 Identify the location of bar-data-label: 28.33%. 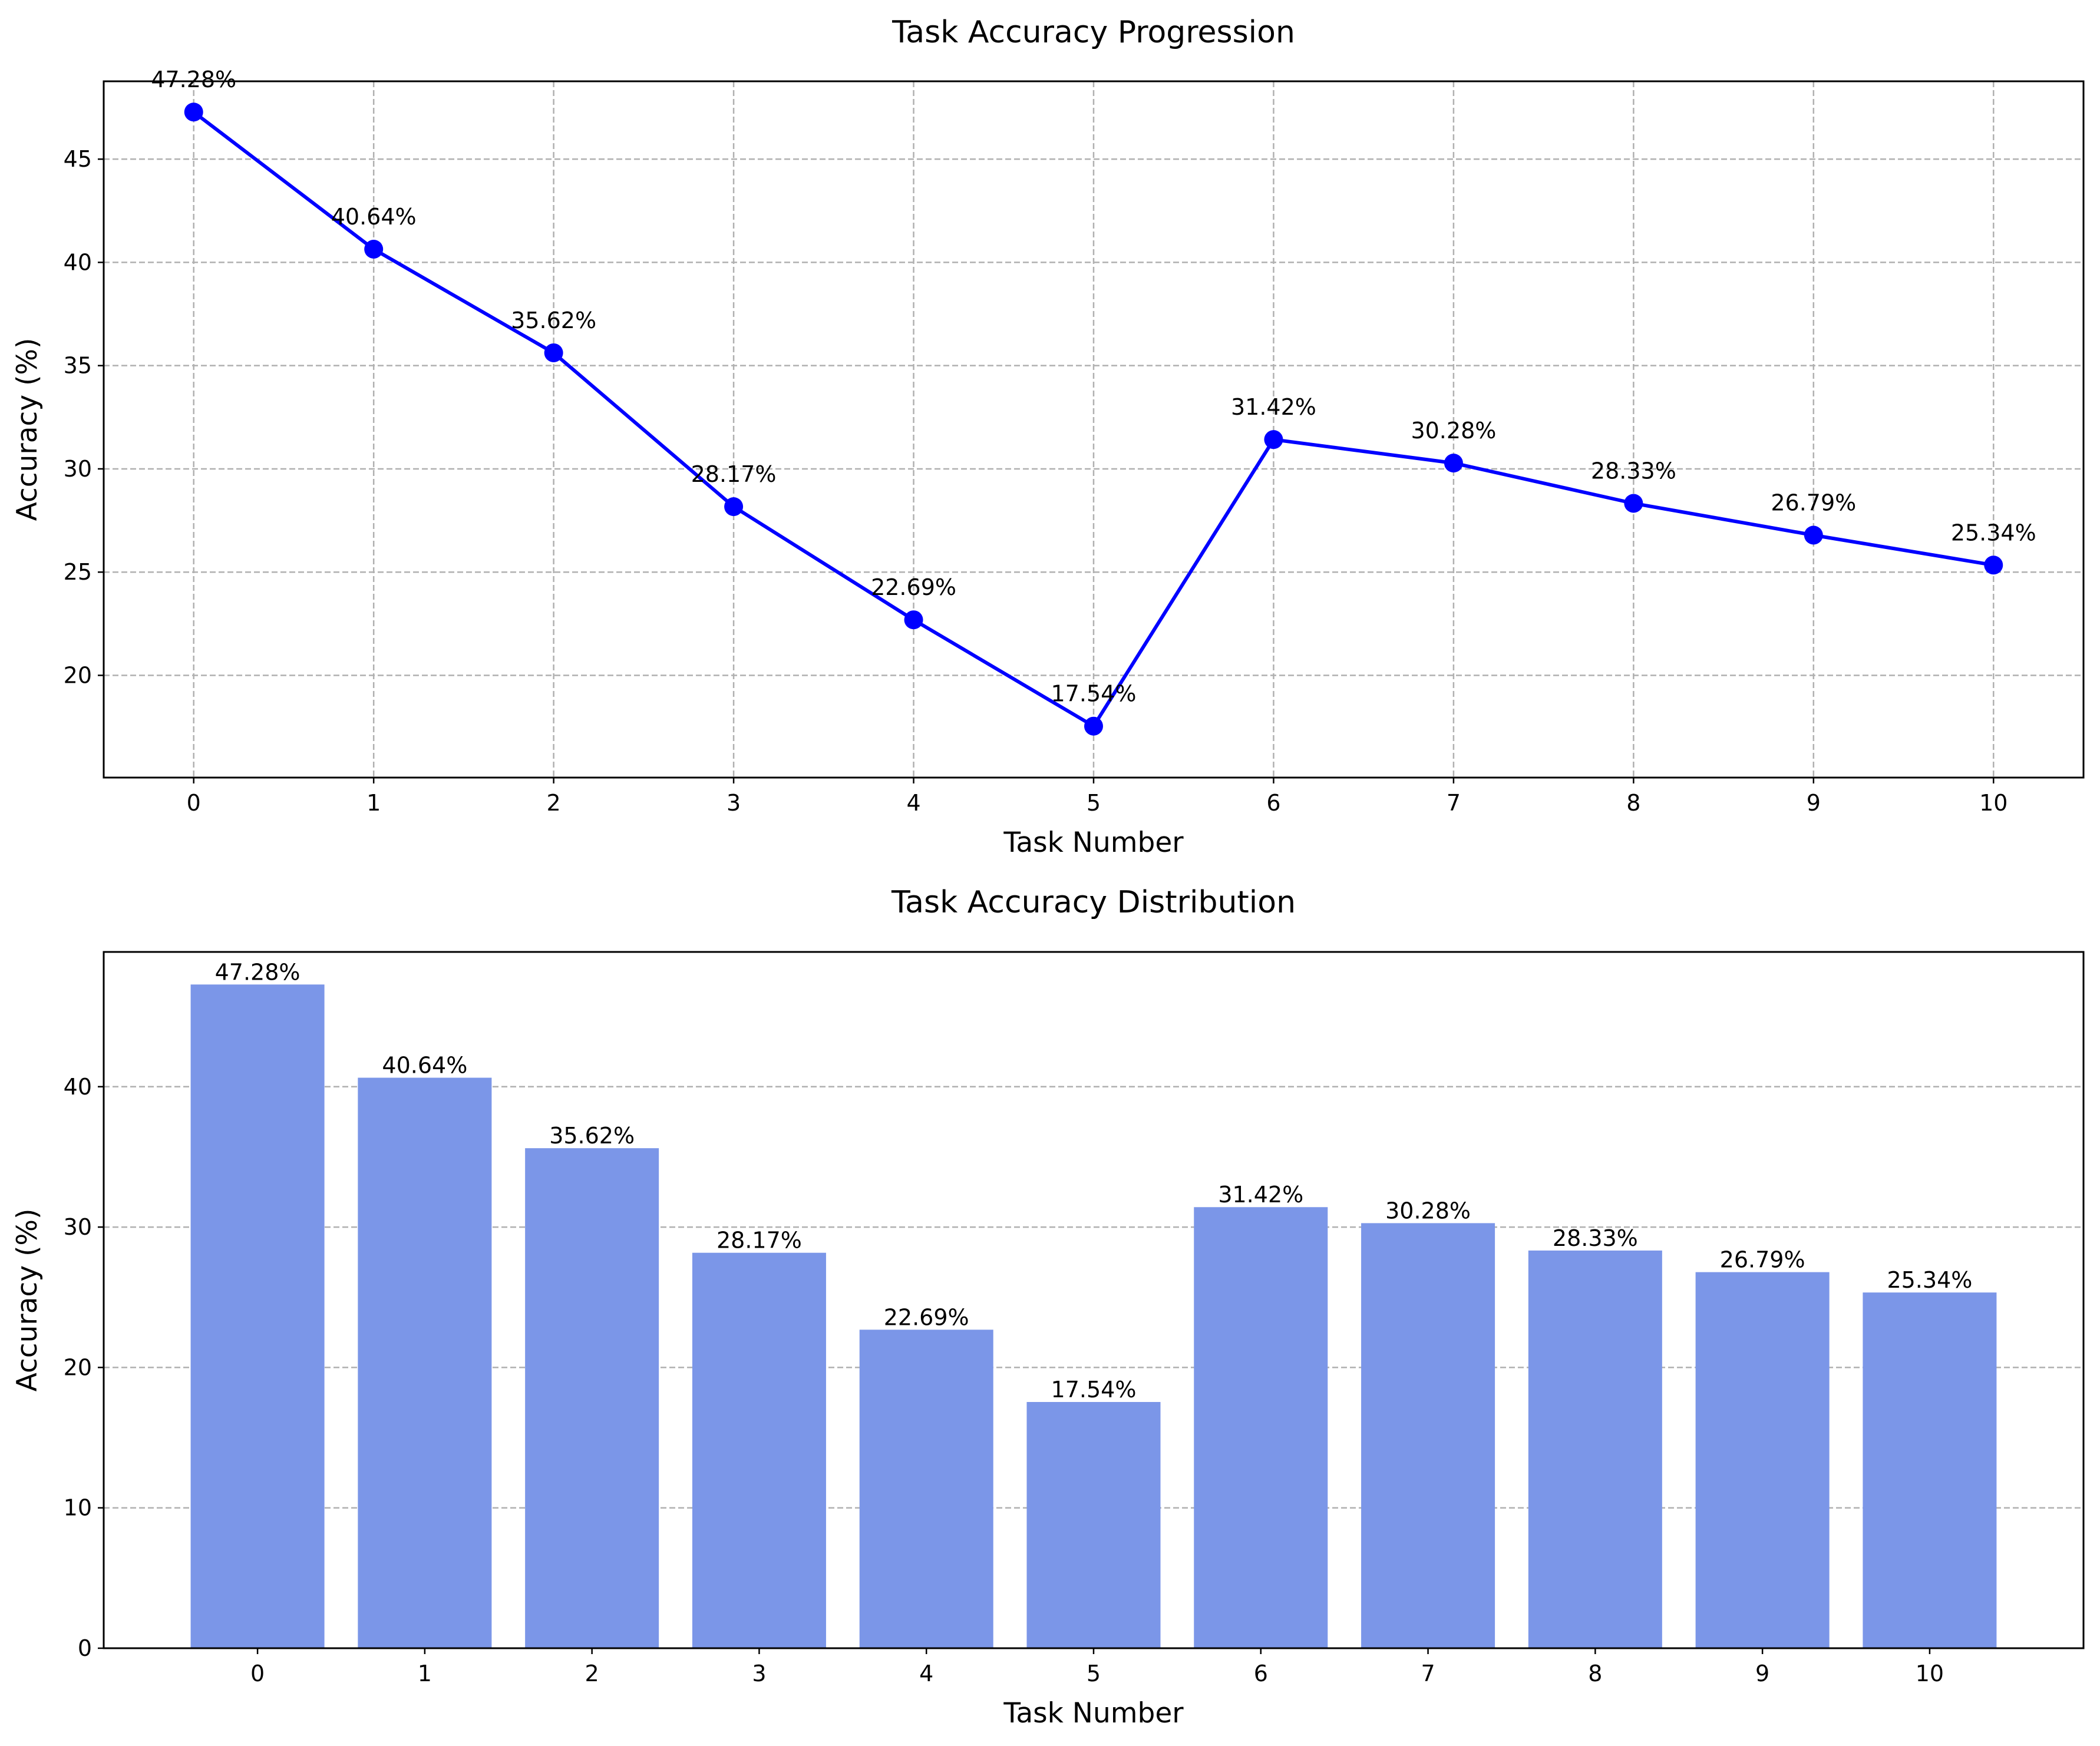
(1595, 1238).